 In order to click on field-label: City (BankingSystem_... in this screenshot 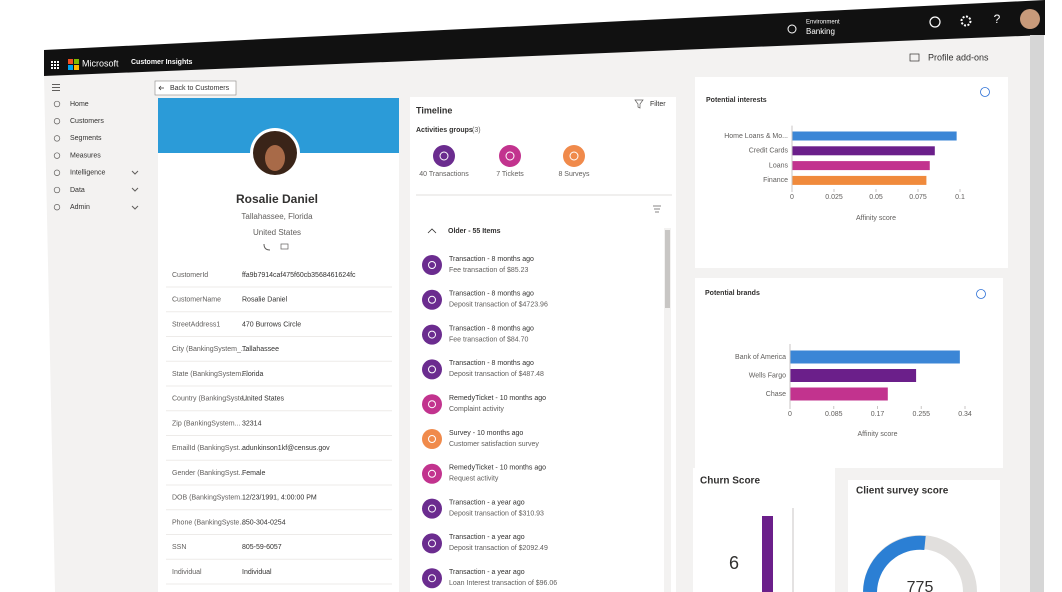, I will do `click(209, 349)`.